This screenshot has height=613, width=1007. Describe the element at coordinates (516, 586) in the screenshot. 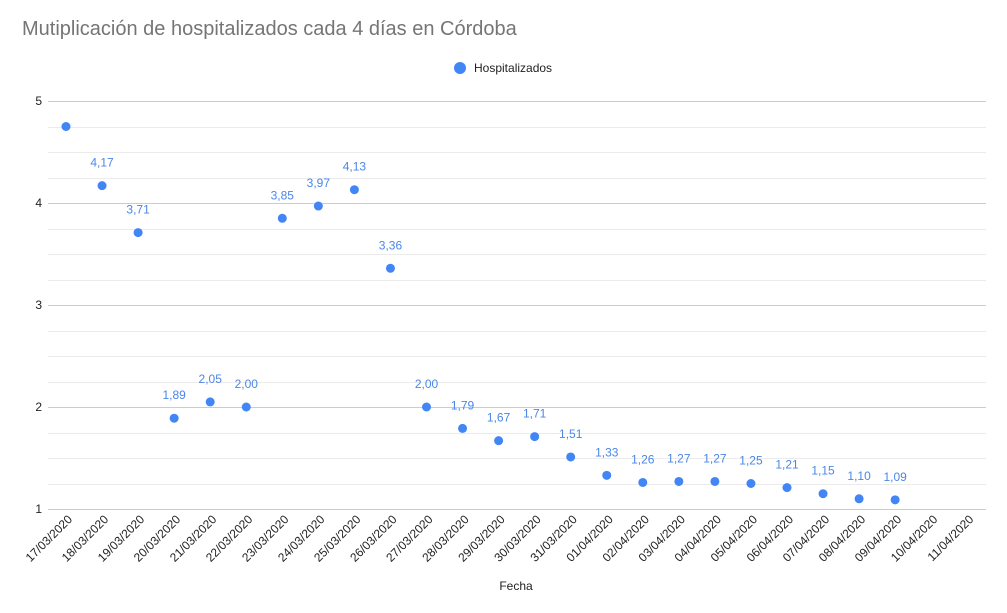

I see `x-axis-title: Fecha` at that location.